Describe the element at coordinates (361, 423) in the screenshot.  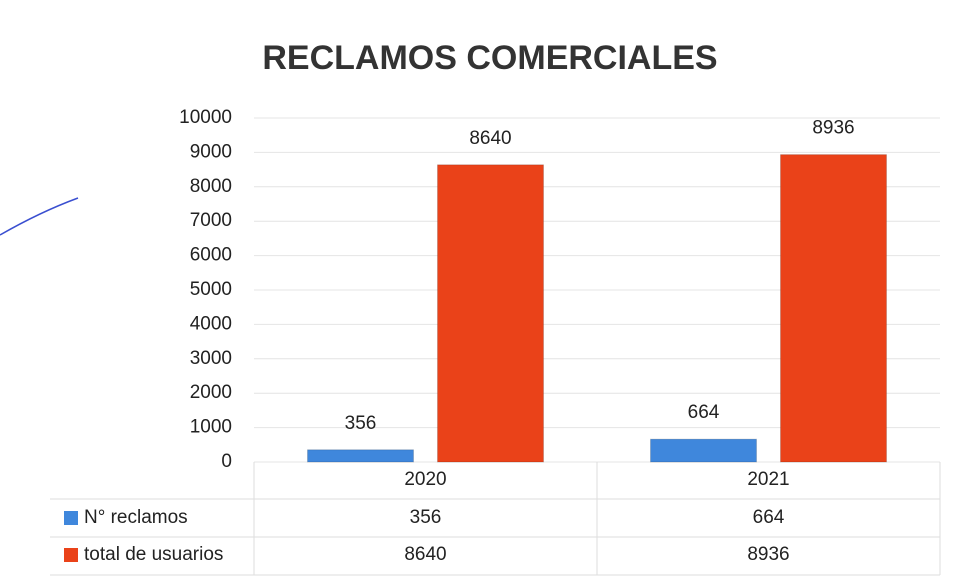
I see `data-label: 356` at that location.